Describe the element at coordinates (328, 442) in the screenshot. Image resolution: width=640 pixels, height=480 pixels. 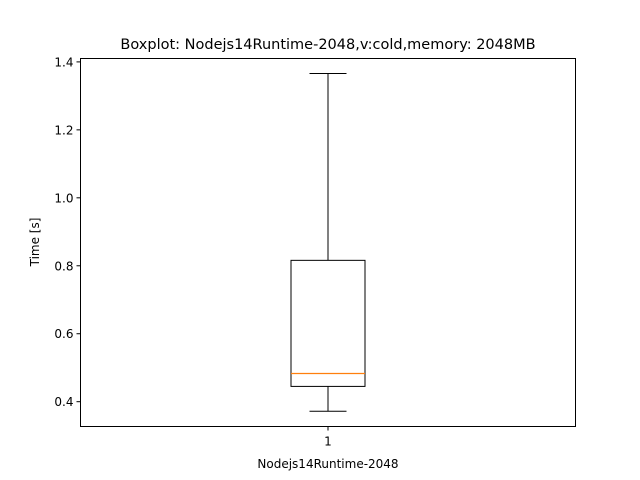
I see `x-tick-label: 1` at that location.